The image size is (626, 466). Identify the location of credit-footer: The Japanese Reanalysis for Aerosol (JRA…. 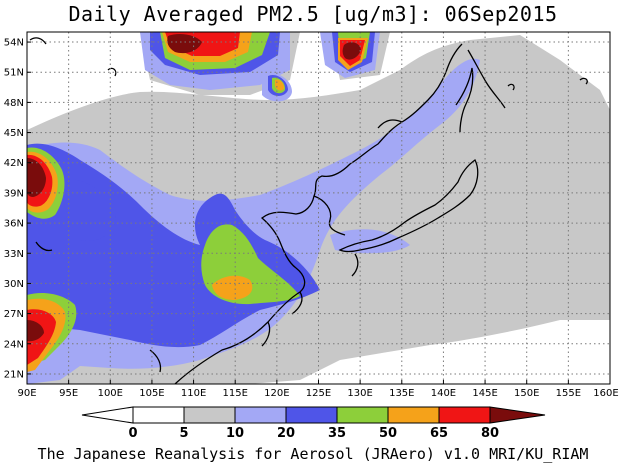
(313, 454).